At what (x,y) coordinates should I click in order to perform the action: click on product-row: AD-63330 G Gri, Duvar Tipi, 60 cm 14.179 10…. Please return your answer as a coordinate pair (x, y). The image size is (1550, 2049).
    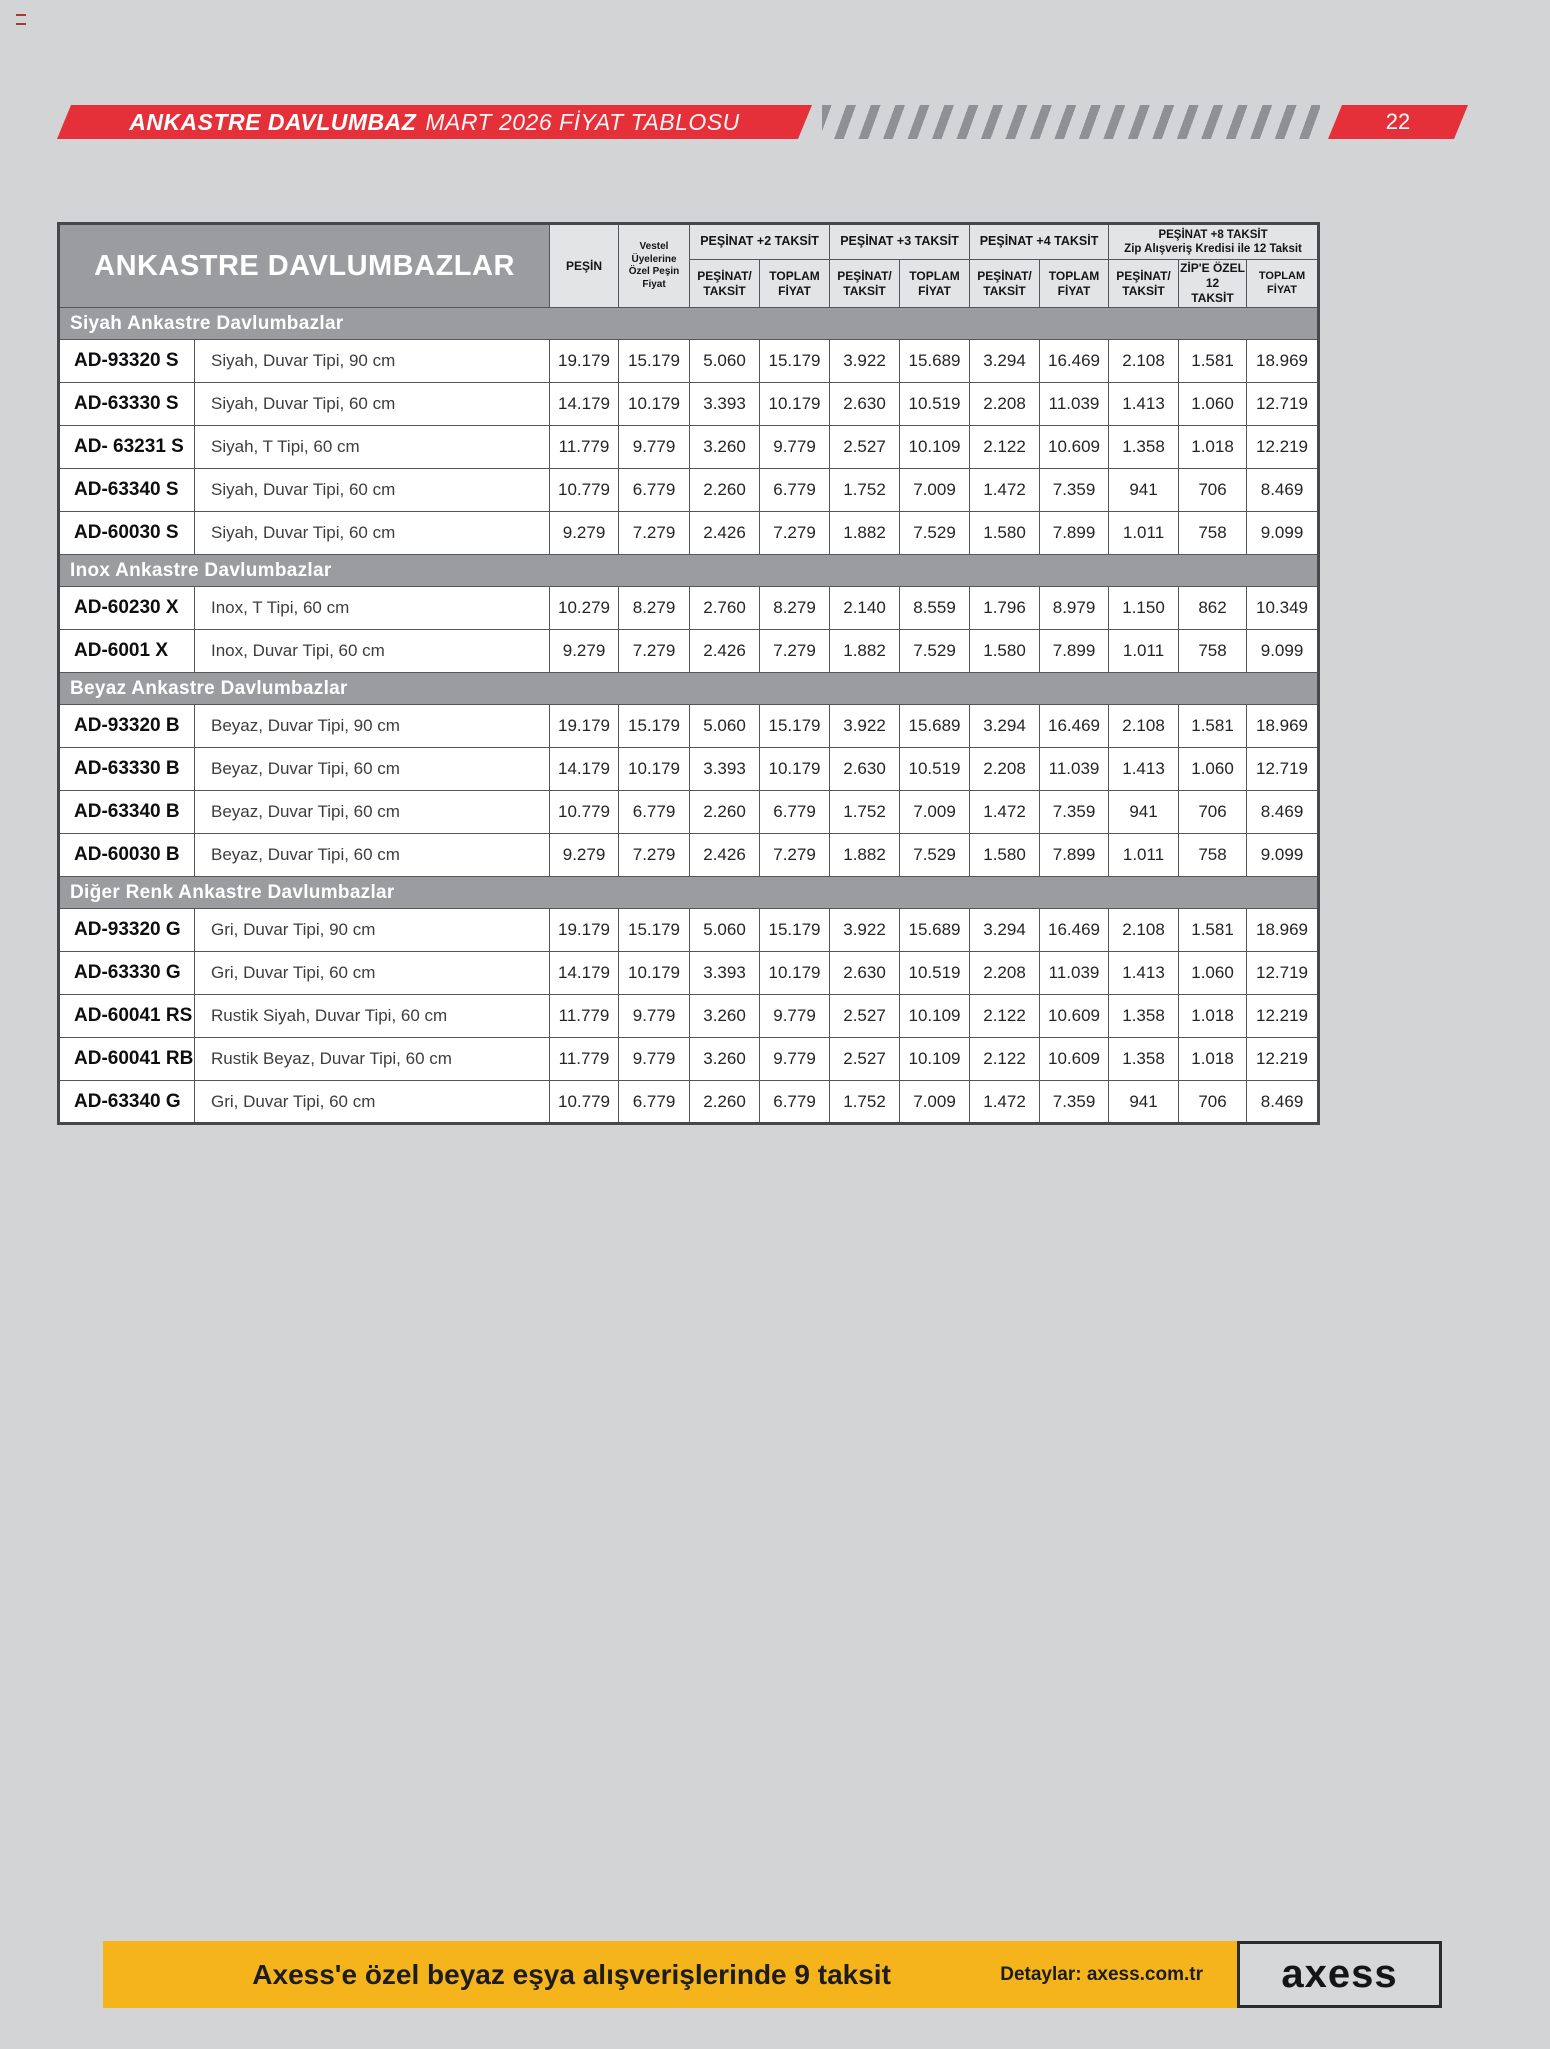
    Looking at the image, I should click on (689, 973).